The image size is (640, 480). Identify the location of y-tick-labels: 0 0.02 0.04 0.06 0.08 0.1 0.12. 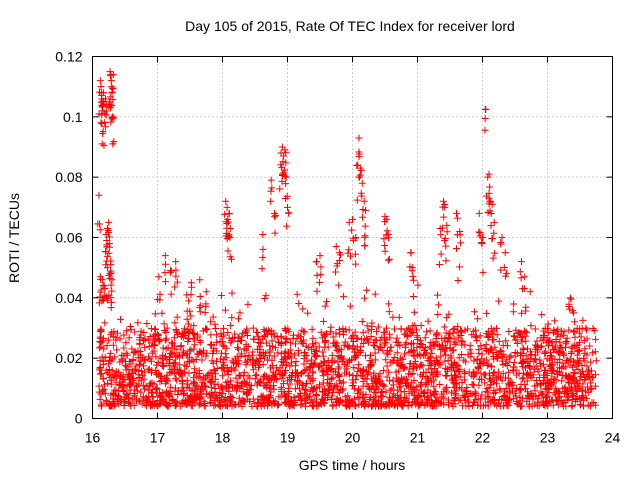
(68, 238).